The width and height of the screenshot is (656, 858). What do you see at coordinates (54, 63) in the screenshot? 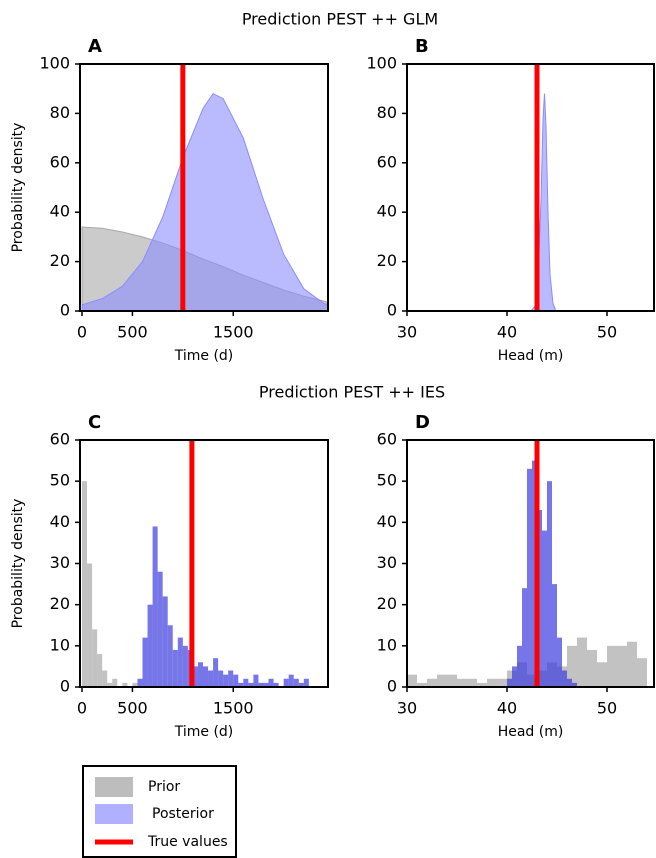
I see `y-tick-label: 100` at bounding box center [54, 63].